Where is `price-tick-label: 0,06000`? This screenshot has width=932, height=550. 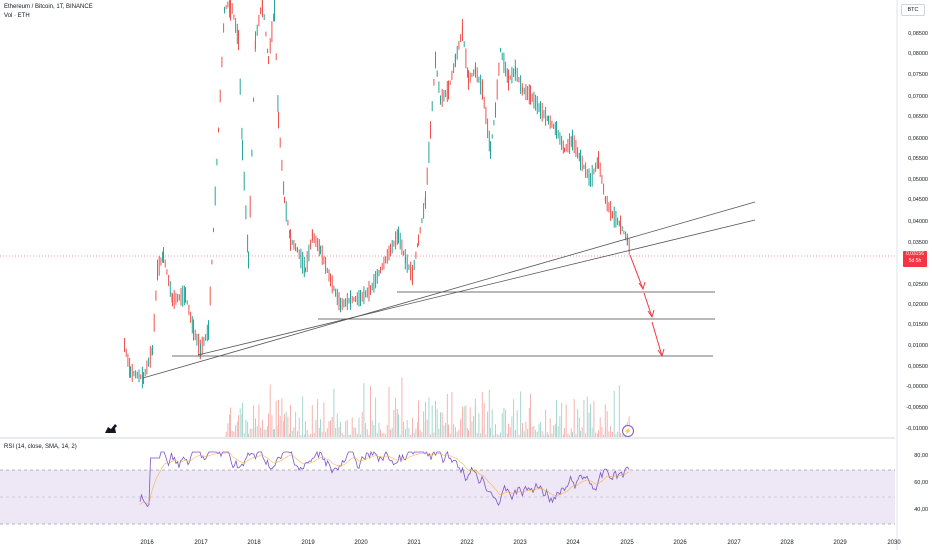
price-tick-label: 0,06000 is located at coordinates (918, 139).